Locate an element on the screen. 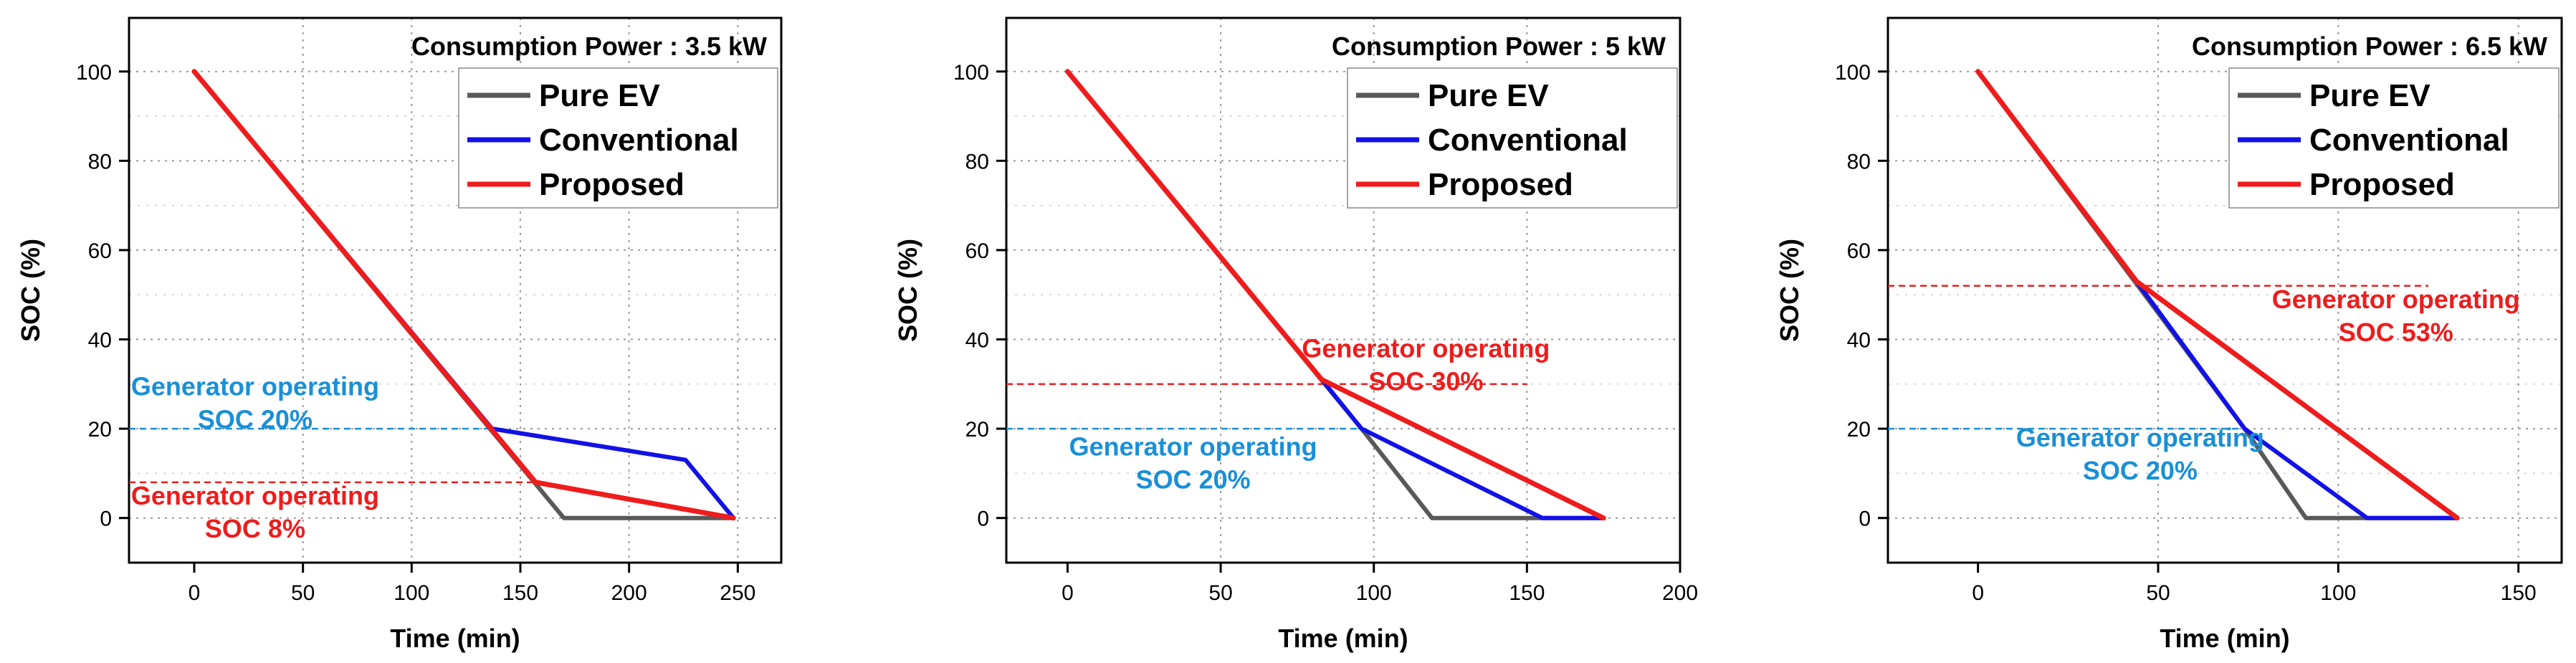 The width and height of the screenshot is (2576, 663). chart-title: Consumption Power : 5 kW is located at coordinates (1499, 46).